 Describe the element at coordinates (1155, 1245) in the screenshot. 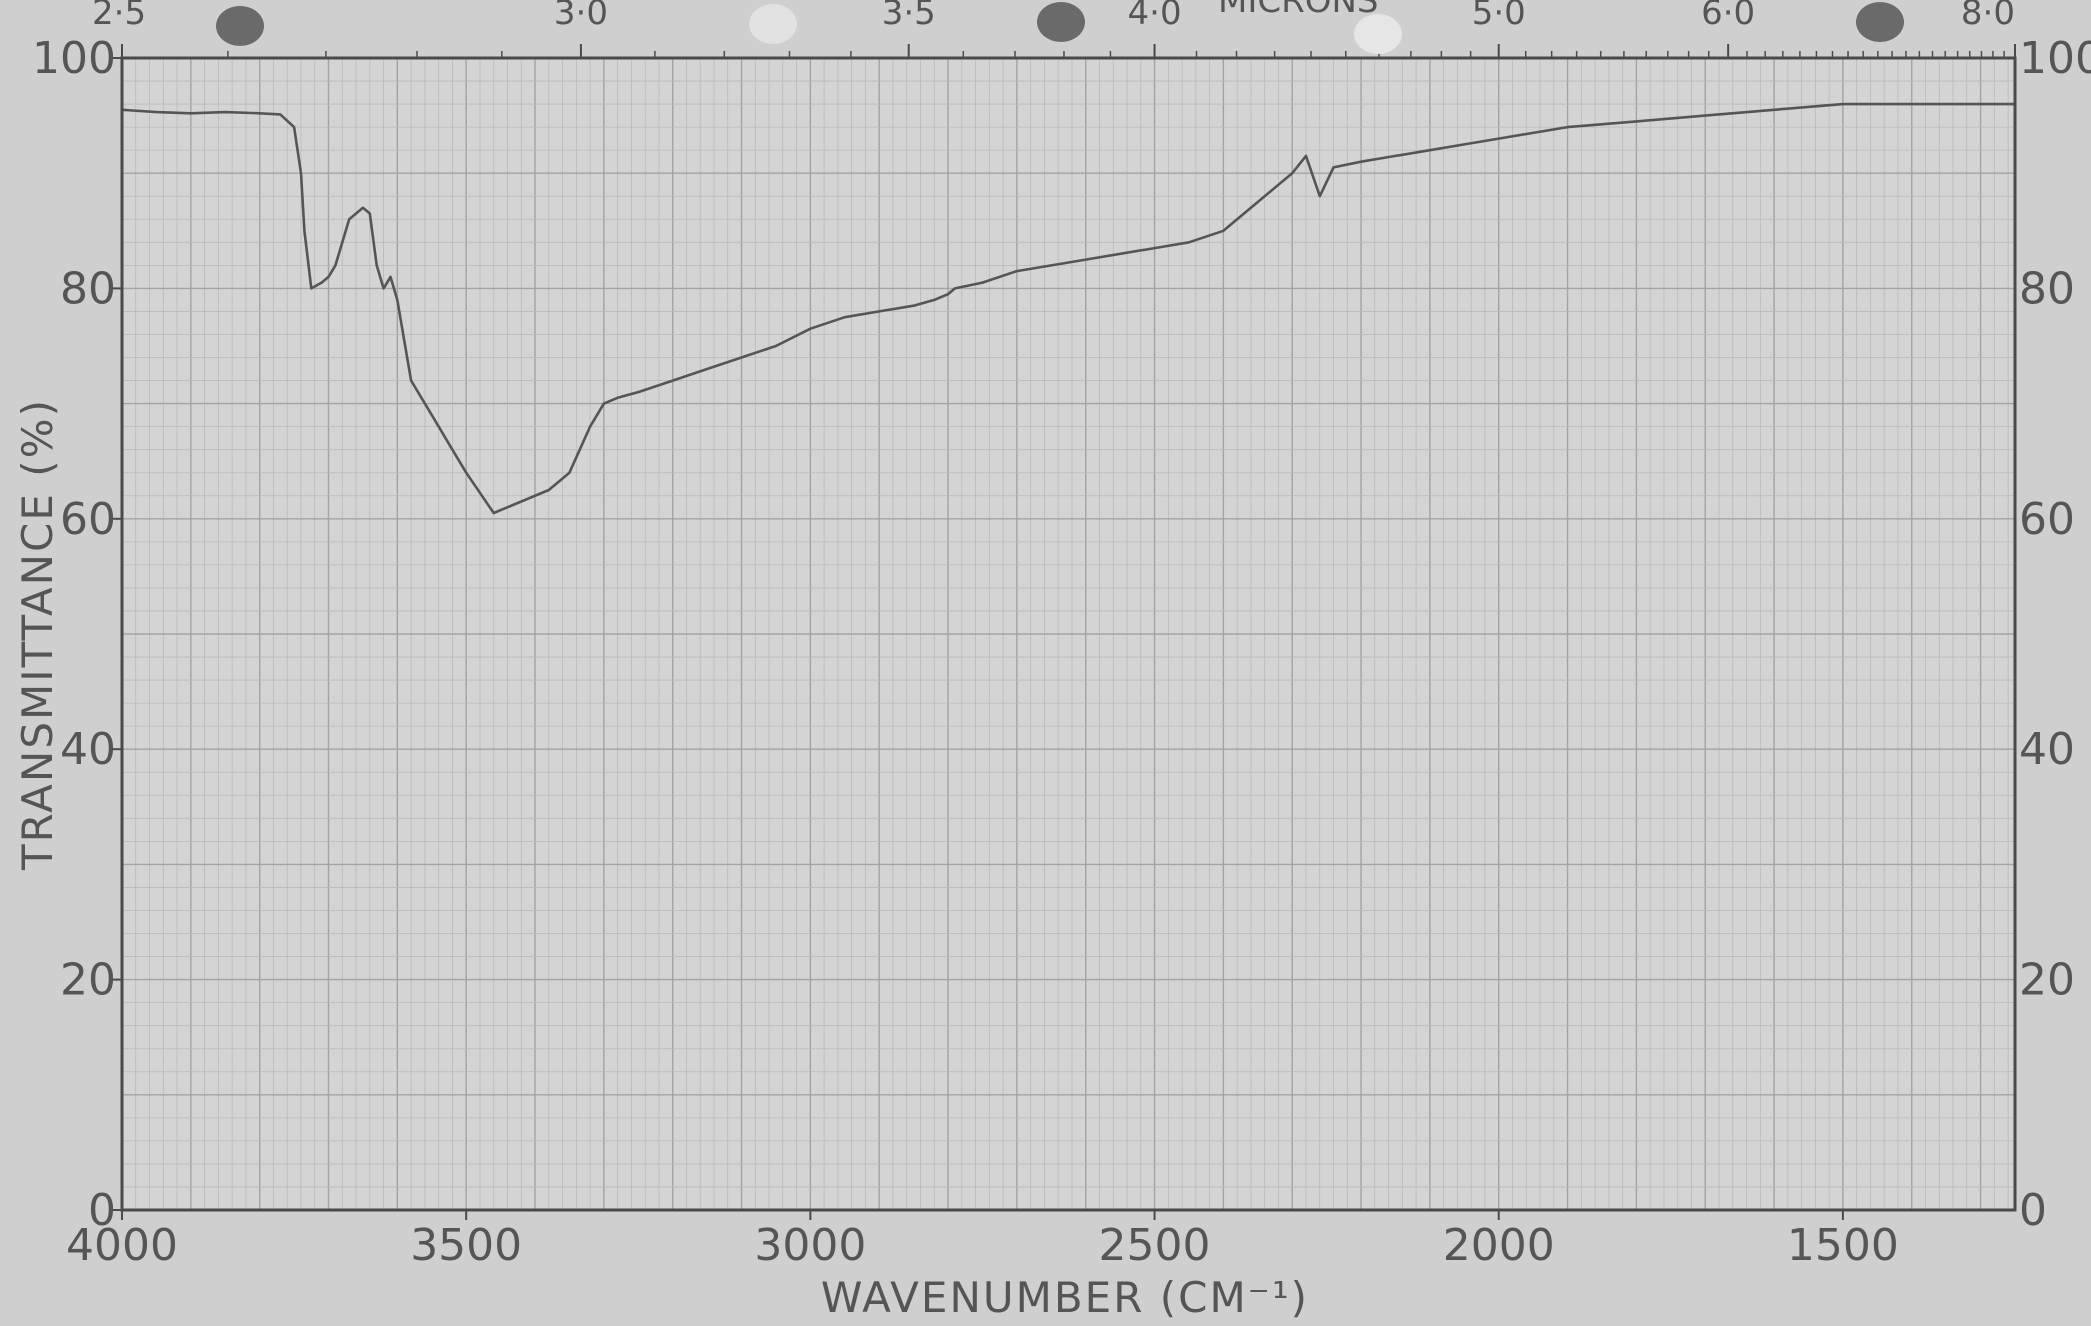

I see `x-tick-label: 2500` at that location.